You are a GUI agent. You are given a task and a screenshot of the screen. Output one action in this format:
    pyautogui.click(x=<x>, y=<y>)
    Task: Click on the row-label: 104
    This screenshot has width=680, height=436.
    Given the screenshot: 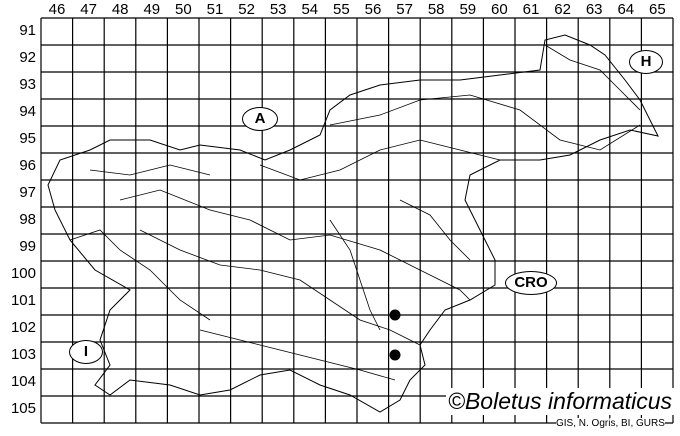 What is the action you would take?
    pyautogui.click(x=23, y=381)
    